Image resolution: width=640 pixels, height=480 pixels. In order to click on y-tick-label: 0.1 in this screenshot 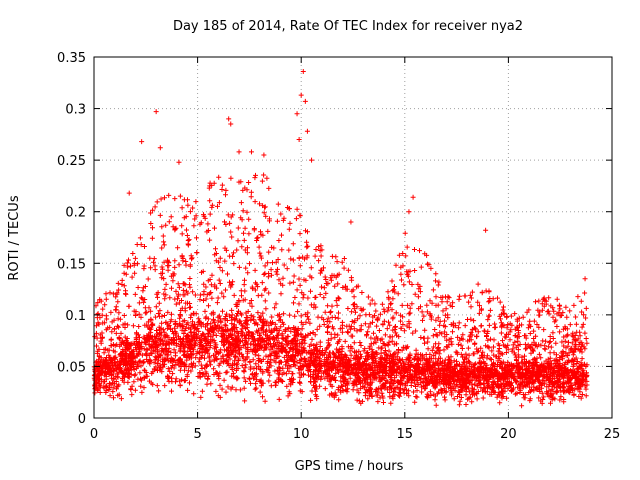, I will do `click(75, 316)`.